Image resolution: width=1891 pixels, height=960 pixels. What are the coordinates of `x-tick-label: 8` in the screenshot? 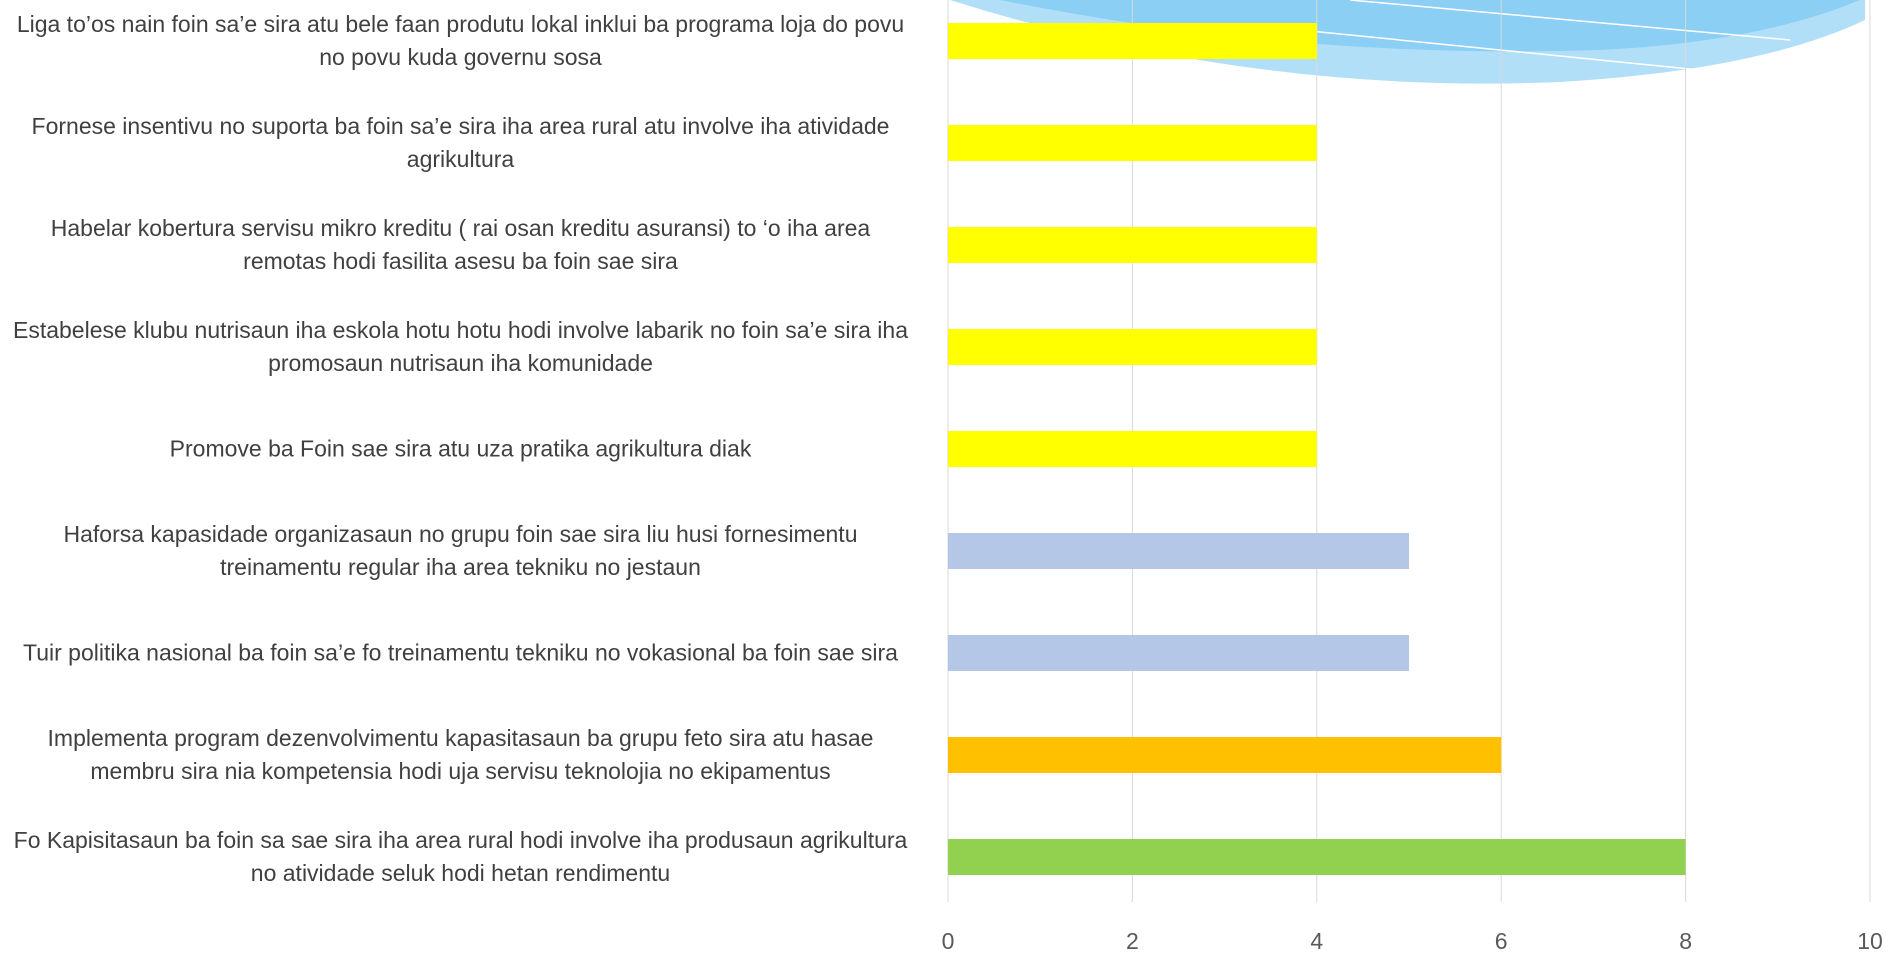 It's located at (1685, 941).